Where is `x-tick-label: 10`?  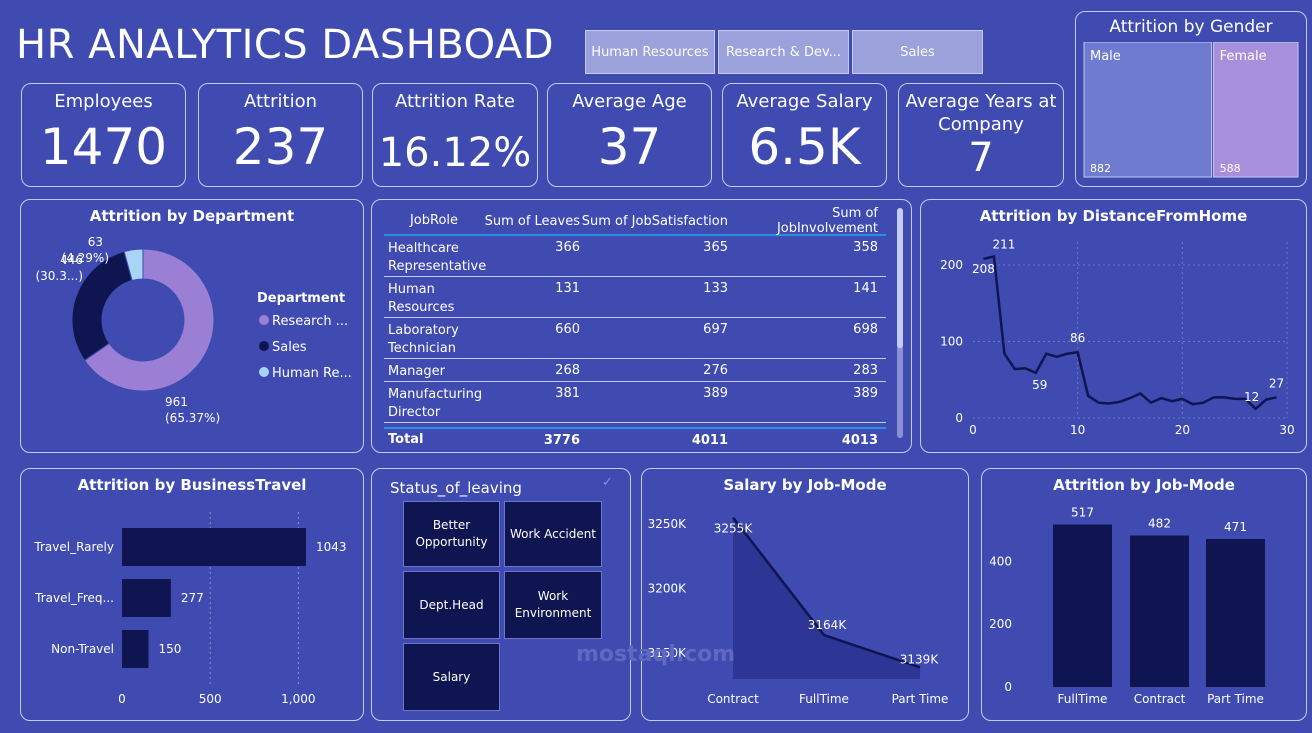
x-tick-label: 10 is located at coordinates (1077, 430).